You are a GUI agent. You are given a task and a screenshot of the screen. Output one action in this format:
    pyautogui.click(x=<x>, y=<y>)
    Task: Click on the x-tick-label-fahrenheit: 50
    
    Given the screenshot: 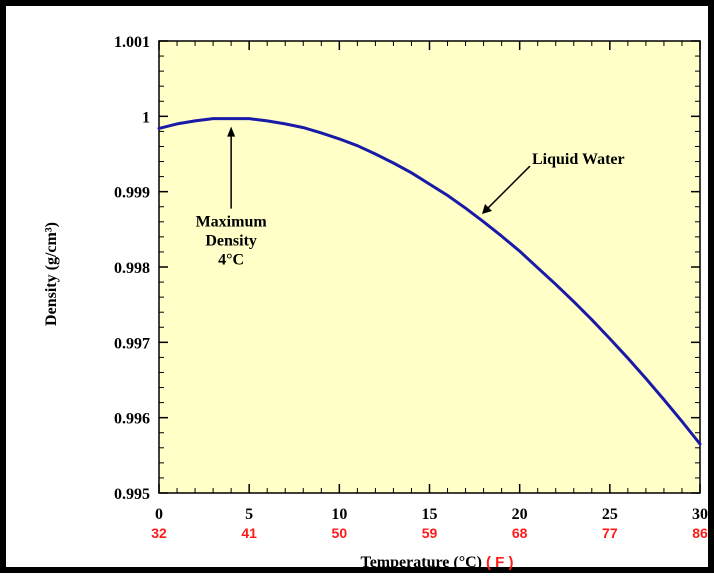 What is the action you would take?
    pyautogui.click(x=340, y=533)
    